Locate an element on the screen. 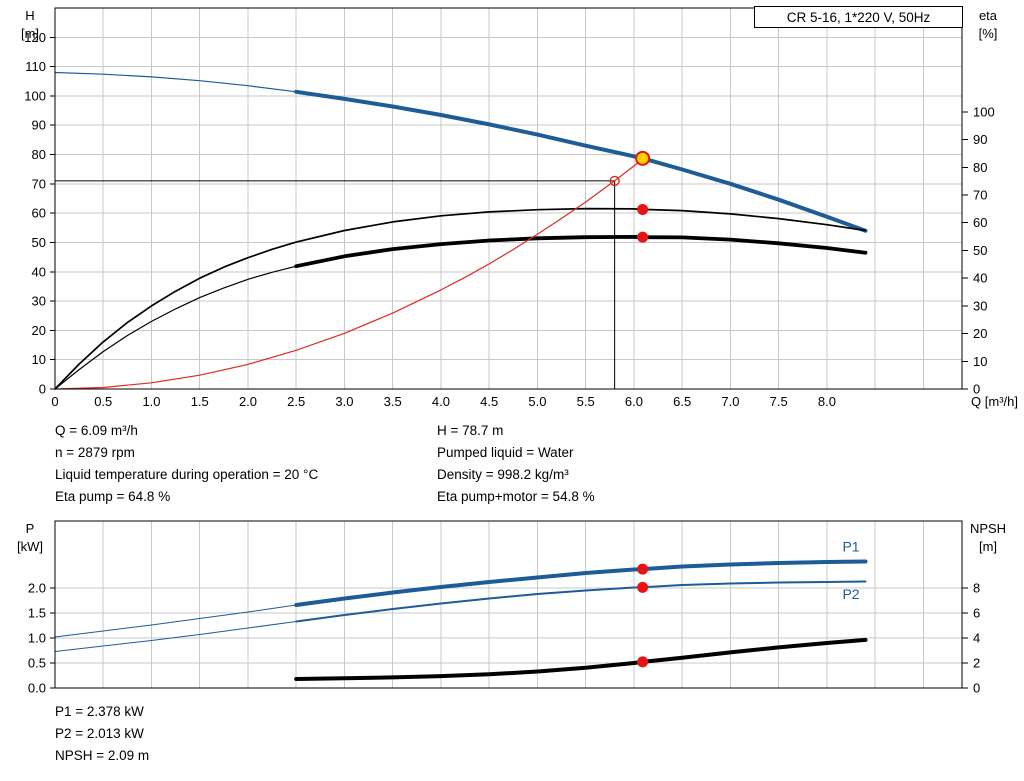 The width and height of the screenshot is (1024, 781). svg-text: 2 is located at coordinates (976, 663).